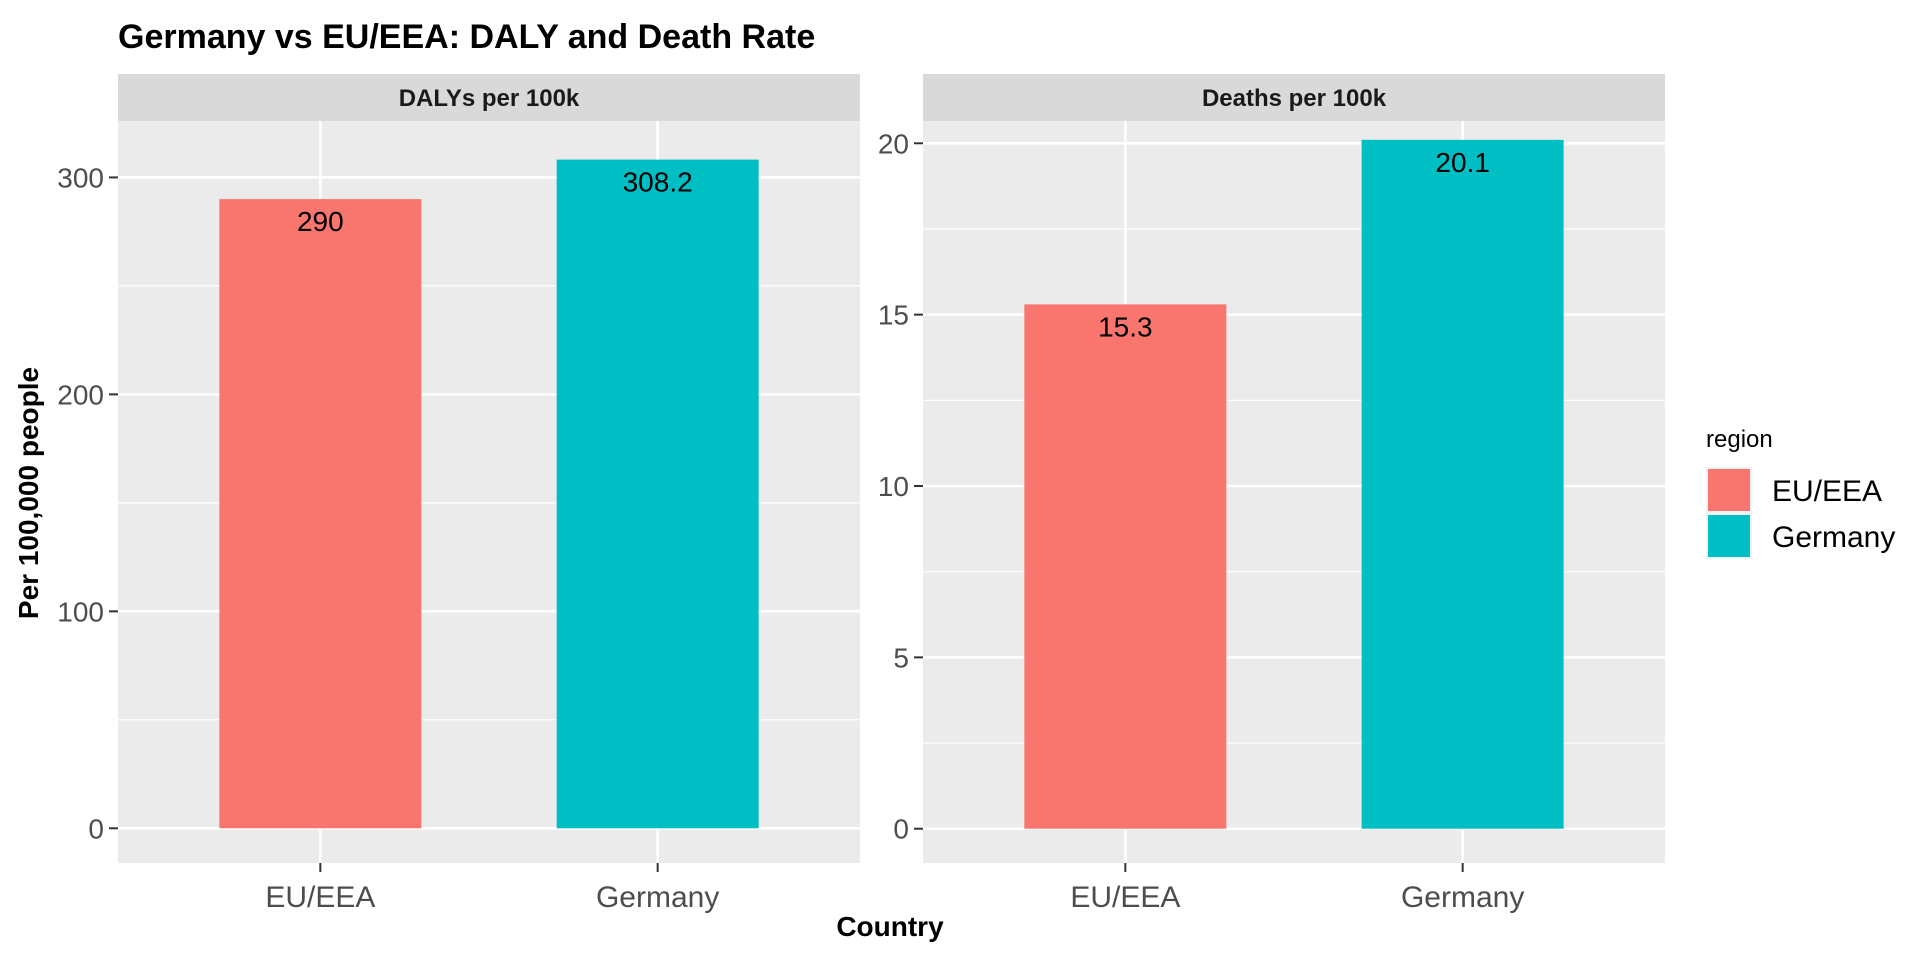  Describe the element at coordinates (1739, 439) in the screenshot. I see `legend-title: region` at that location.